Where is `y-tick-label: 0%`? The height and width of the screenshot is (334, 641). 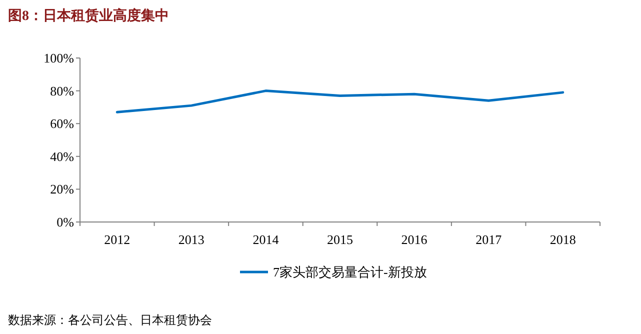
y-tick-label: 0% is located at coordinates (65, 222).